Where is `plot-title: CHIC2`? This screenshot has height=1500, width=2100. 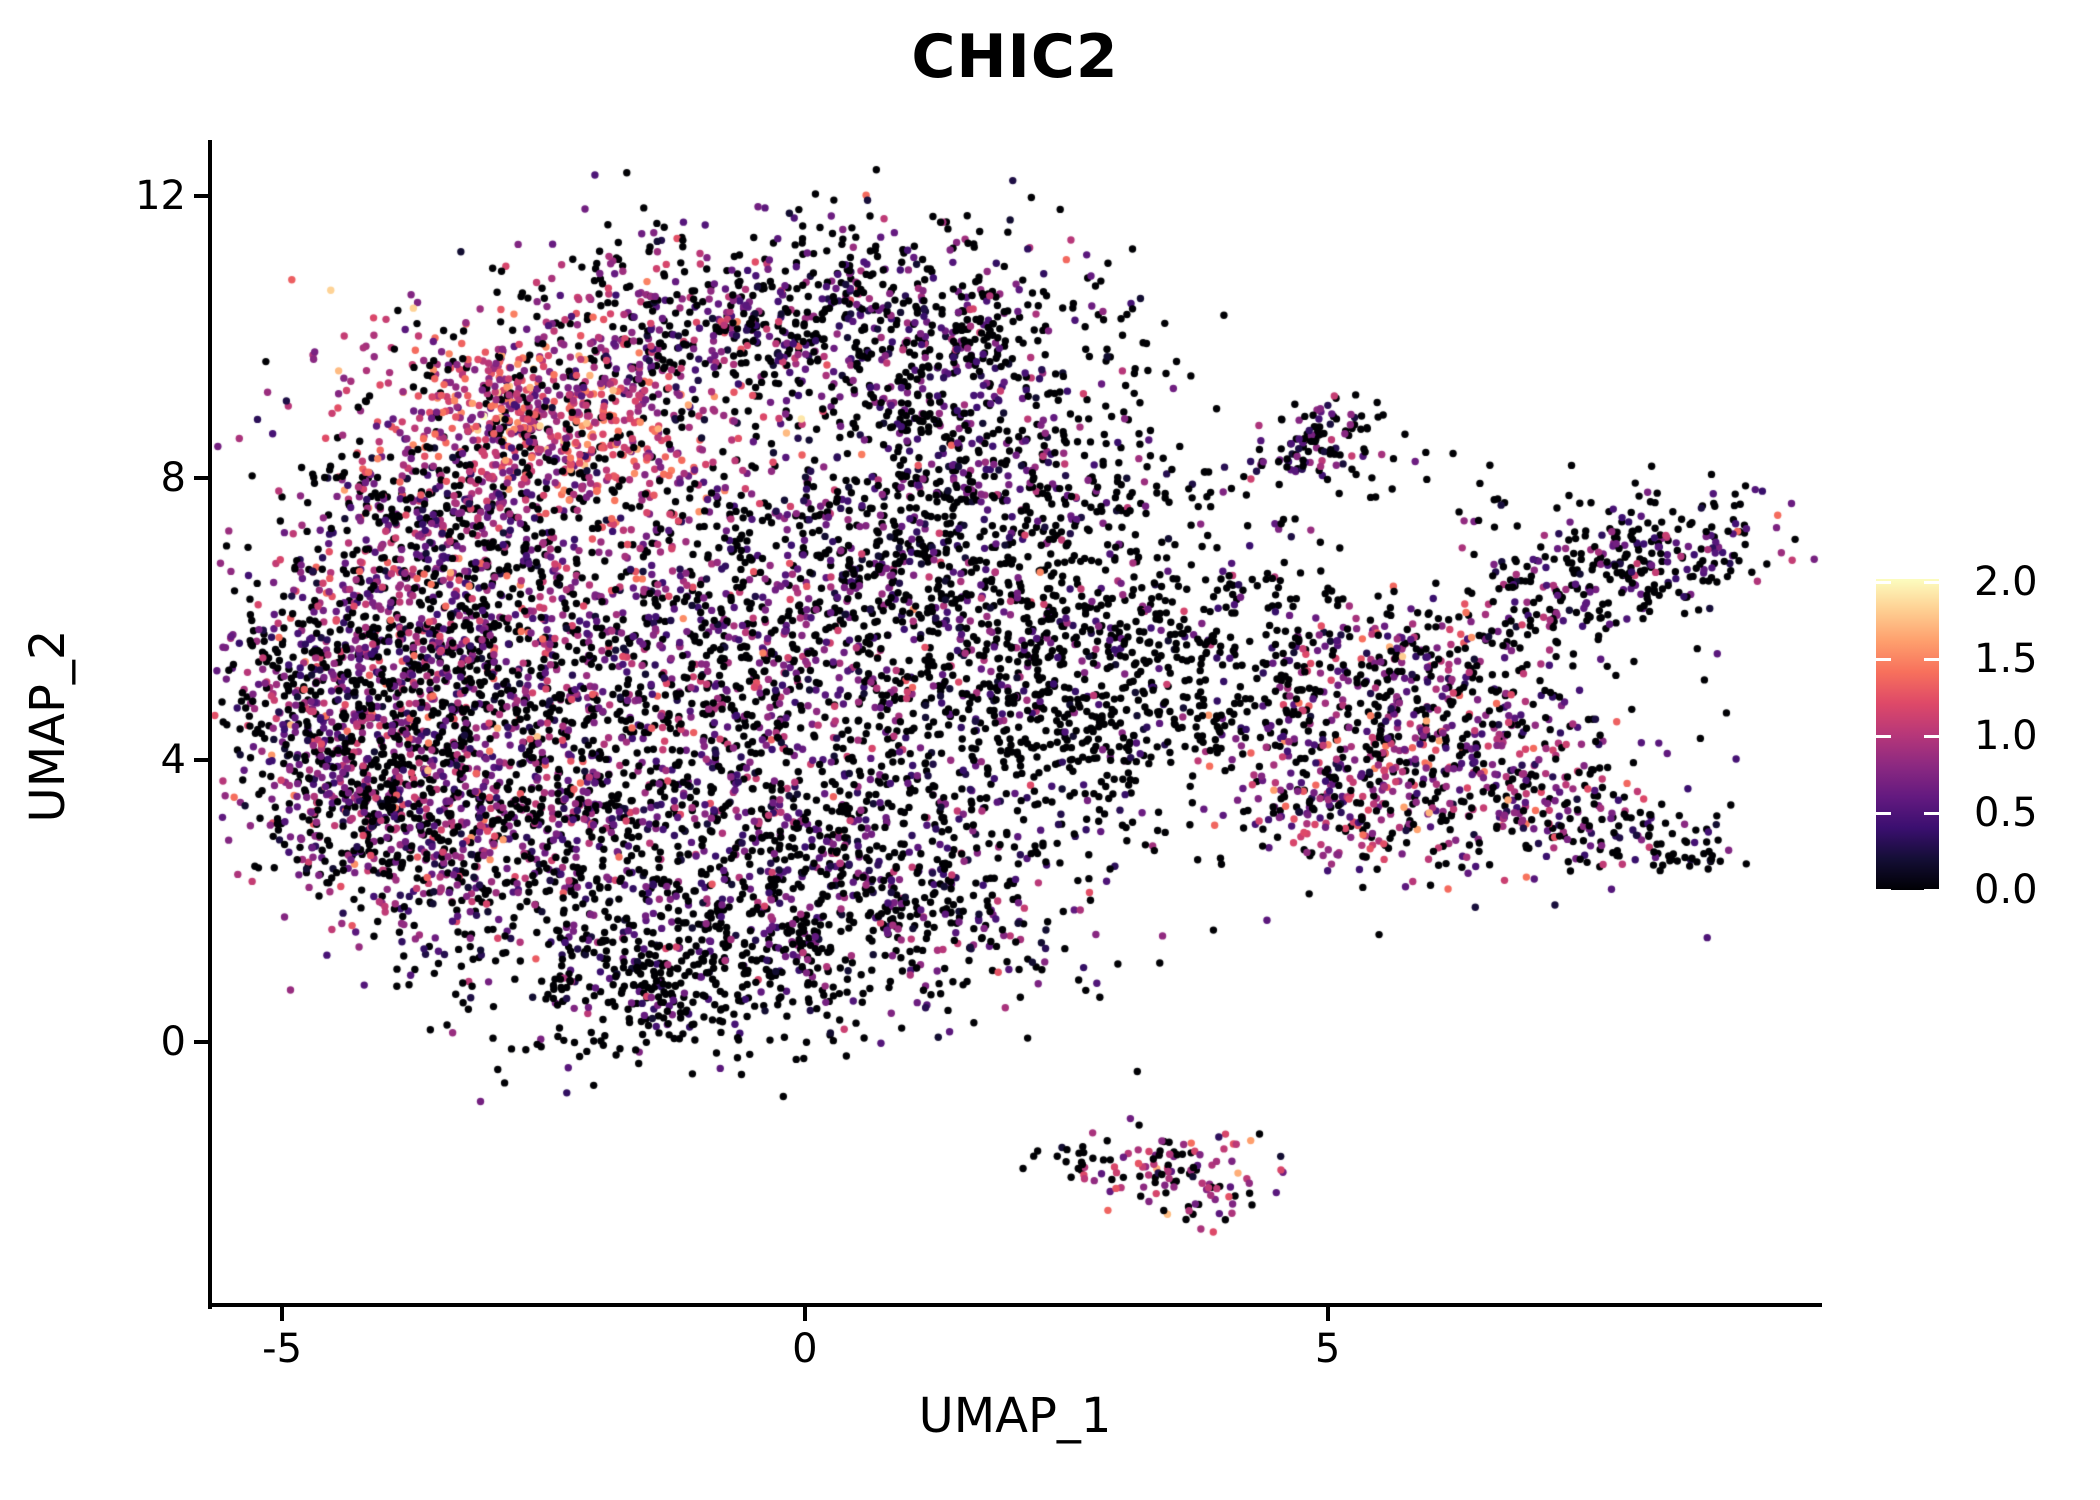 plot-title: CHIC2 is located at coordinates (1015, 57).